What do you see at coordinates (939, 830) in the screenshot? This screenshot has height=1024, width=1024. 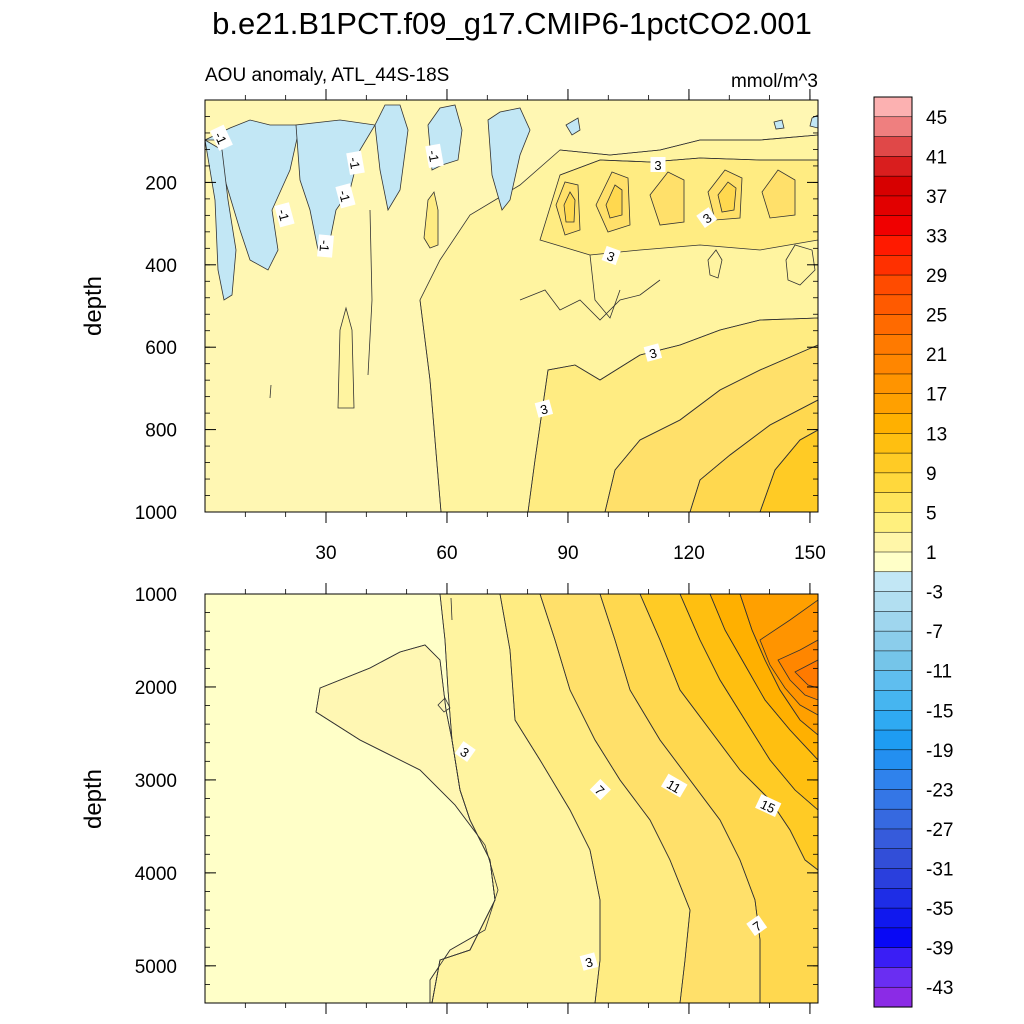 I see `colorbar-label: -27` at bounding box center [939, 830].